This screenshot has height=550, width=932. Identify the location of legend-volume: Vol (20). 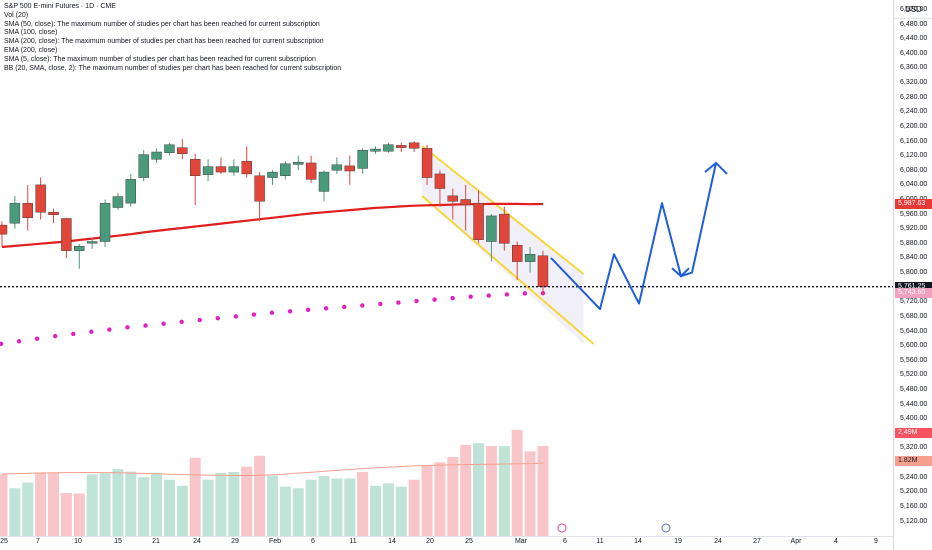
(16, 15).